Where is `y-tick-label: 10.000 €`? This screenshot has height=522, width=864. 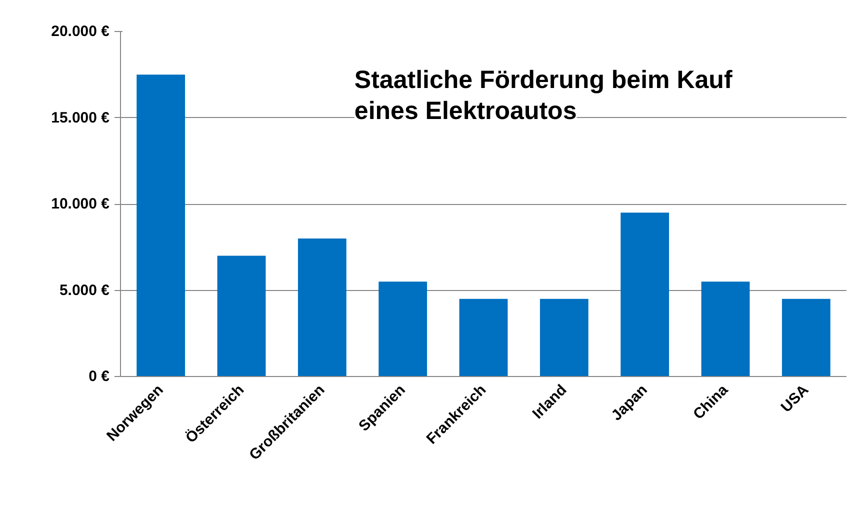 y-tick-label: 10.000 € is located at coordinates (80, 204).